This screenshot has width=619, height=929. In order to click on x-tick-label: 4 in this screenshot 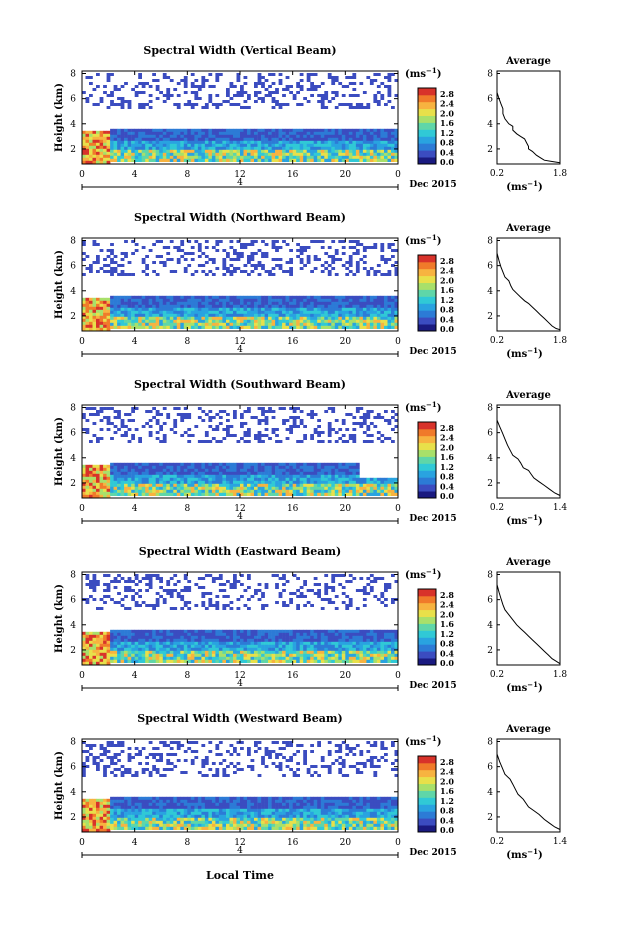, I will do `click(135, 342)`.